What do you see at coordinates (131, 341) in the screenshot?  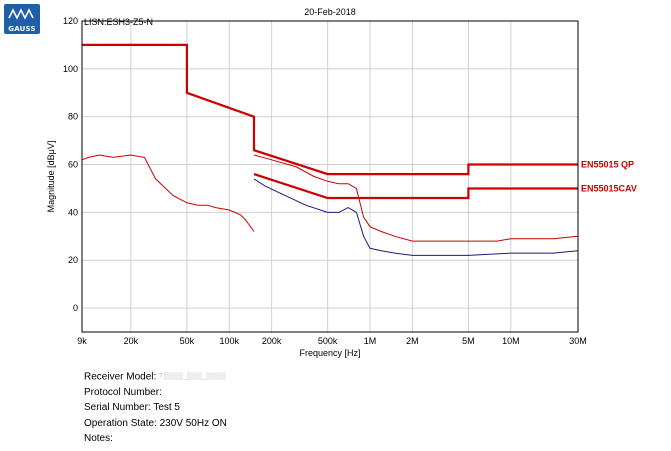 I see `x-tick-label: 20k` at bounding box center [131, 341].